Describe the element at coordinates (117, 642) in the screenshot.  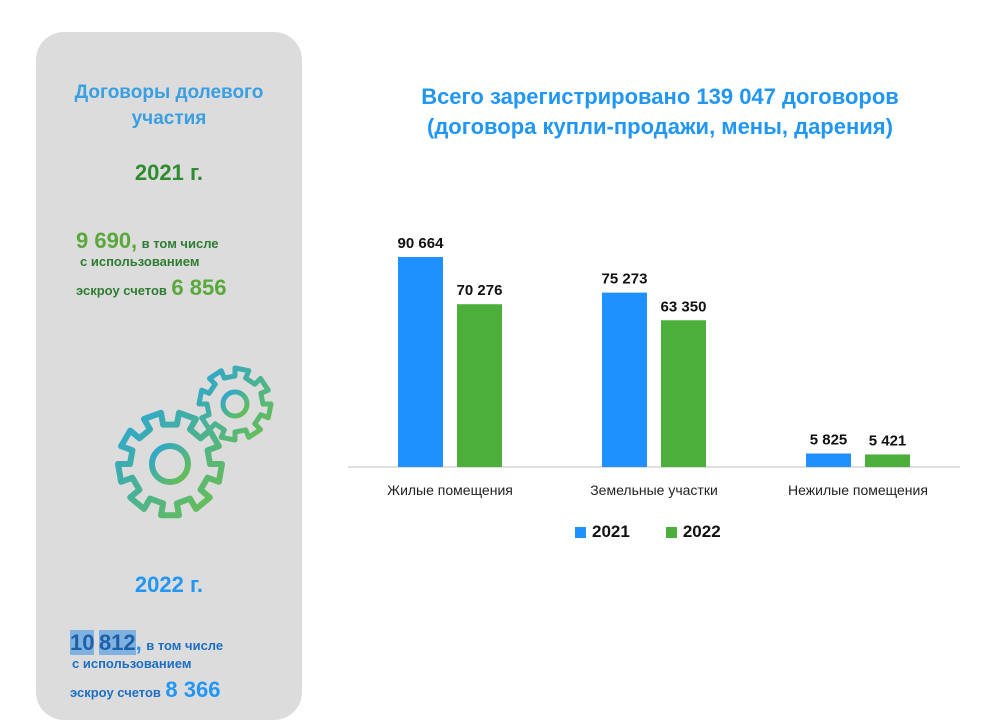
I see `total-2022-part2: 812` at that location.